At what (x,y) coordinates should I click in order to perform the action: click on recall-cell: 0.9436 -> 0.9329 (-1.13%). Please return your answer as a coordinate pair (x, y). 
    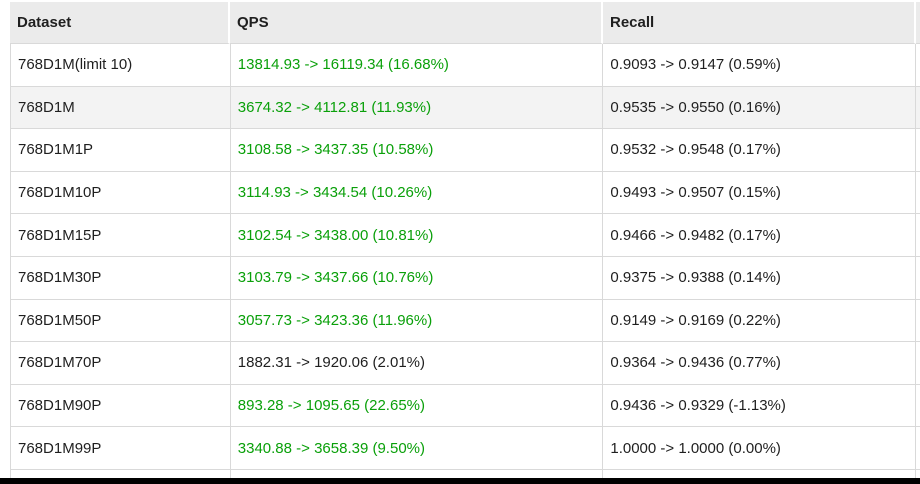
    Looking at the image, I should click on (760, 405).